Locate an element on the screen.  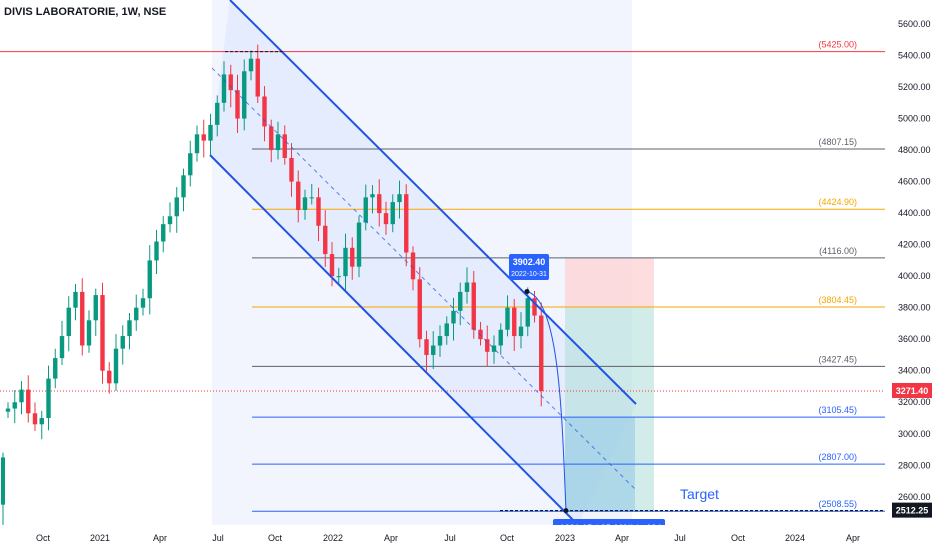
level-label: (3427.45) is located at coordinates (837, 359).